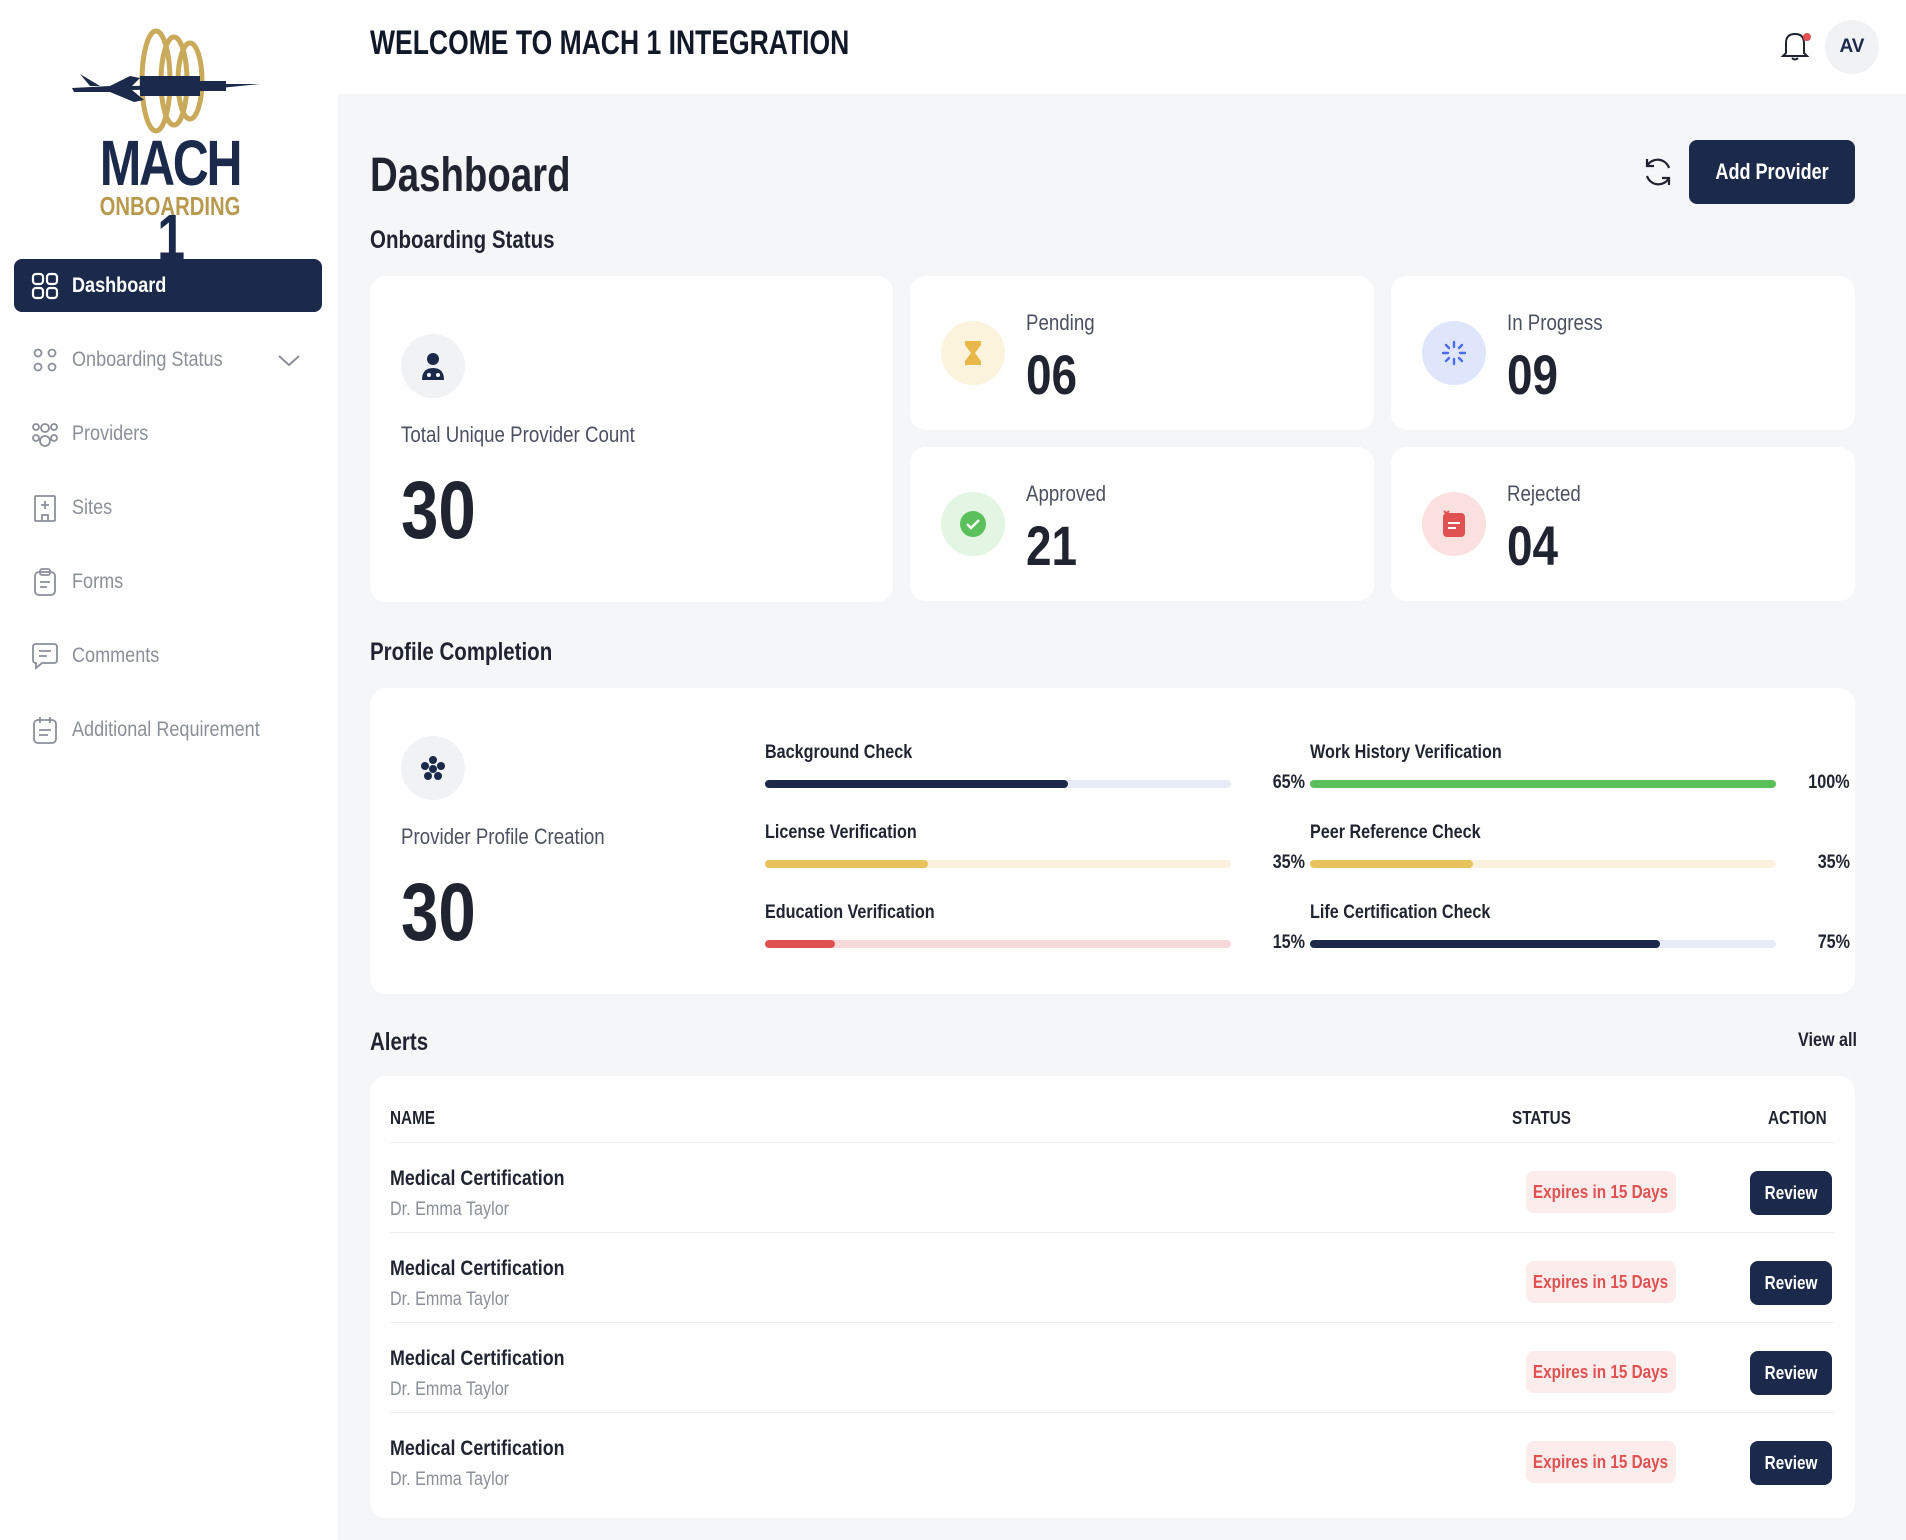  I want to click on rejected-card: Rejected 04, so click(1623, 524).